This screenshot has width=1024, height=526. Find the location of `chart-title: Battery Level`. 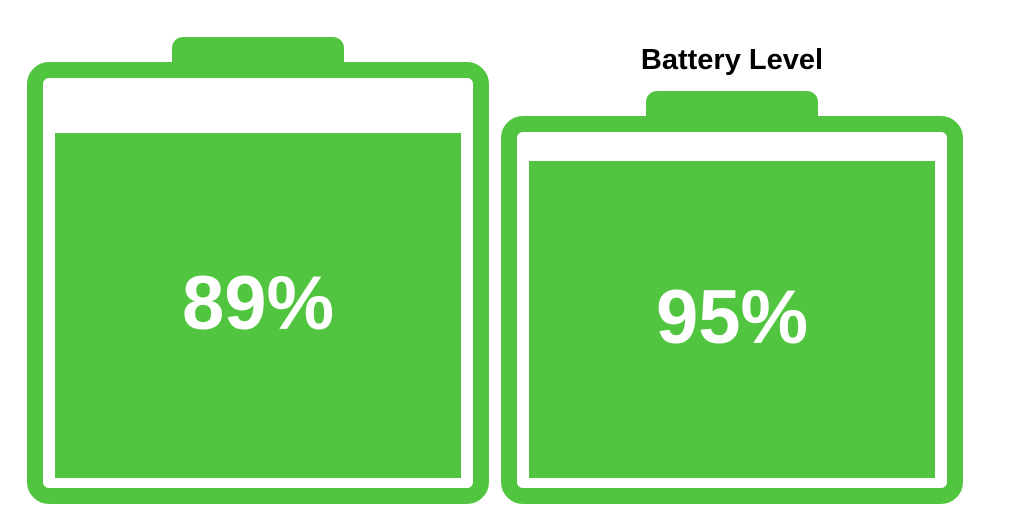

chart-title: Battery Level is located at coordinates (732, 60).